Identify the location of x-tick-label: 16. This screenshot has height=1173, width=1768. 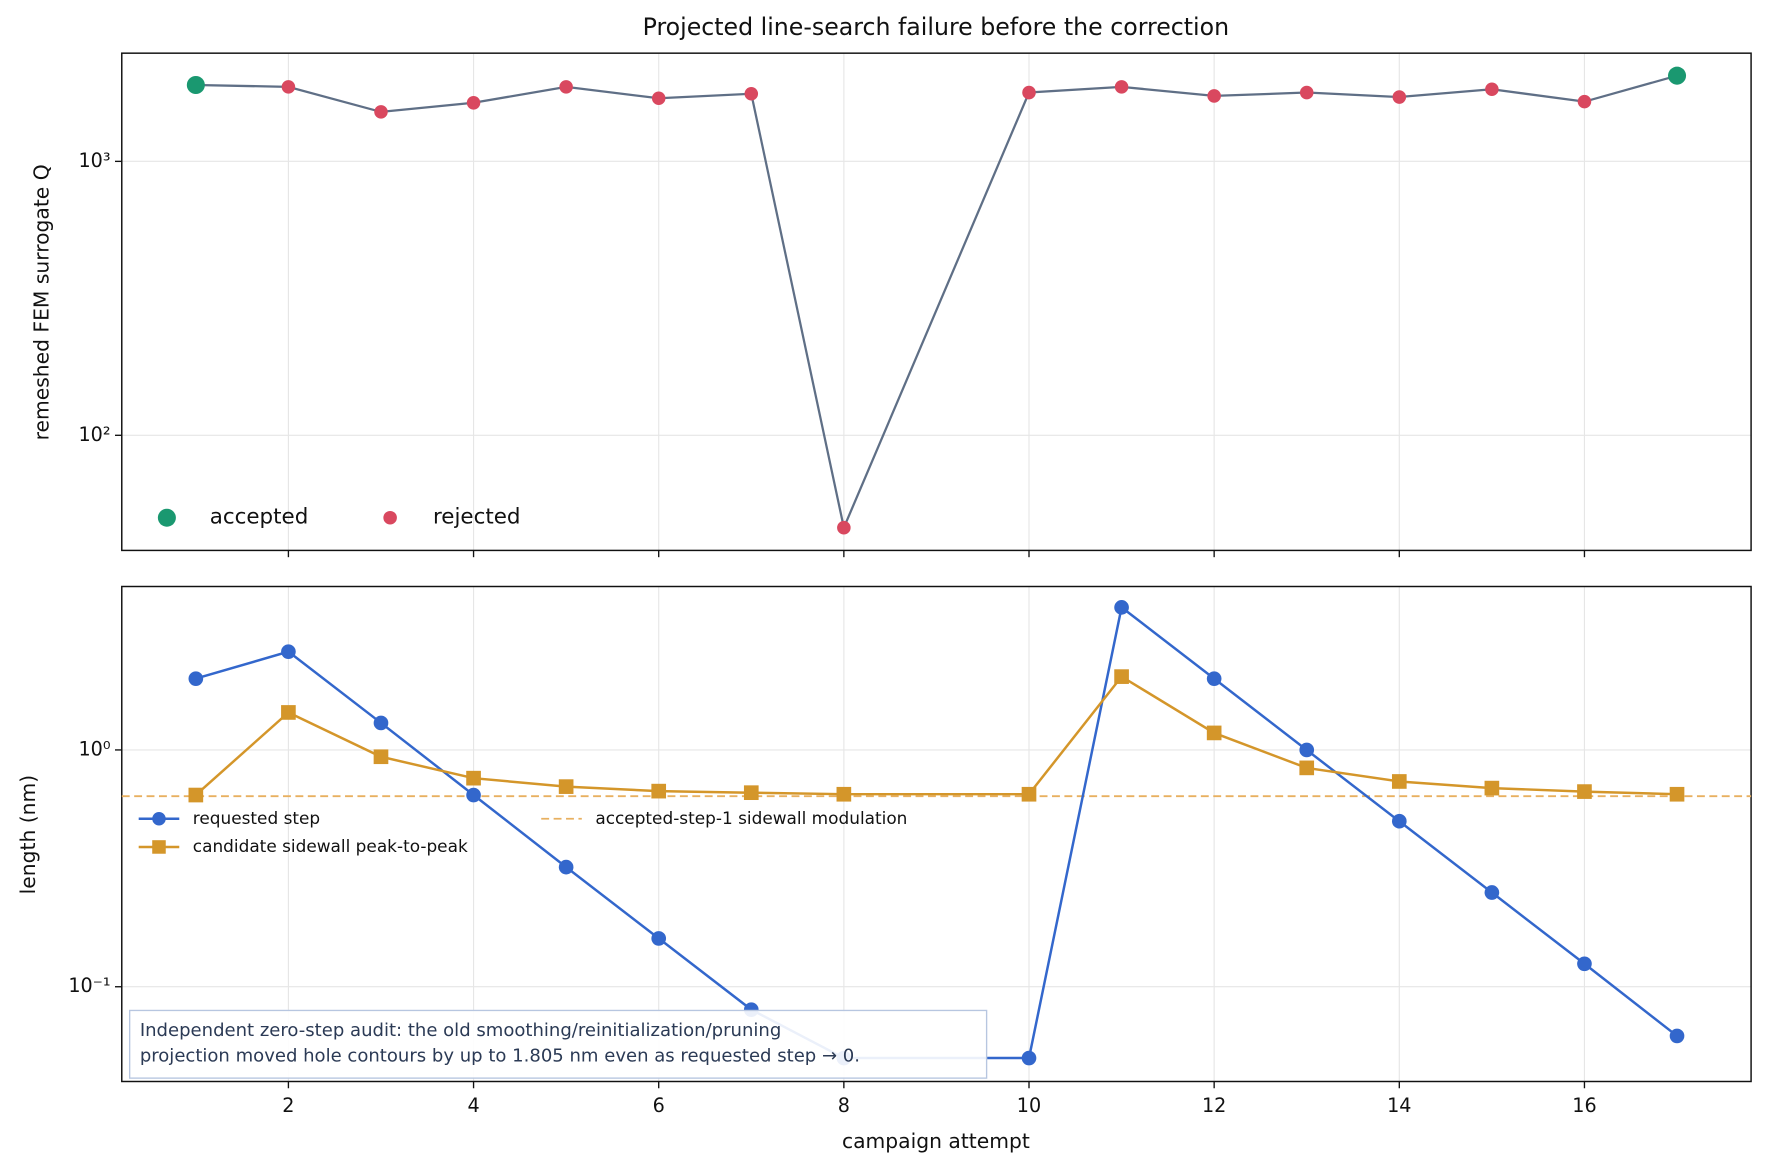
(1584, 1105).